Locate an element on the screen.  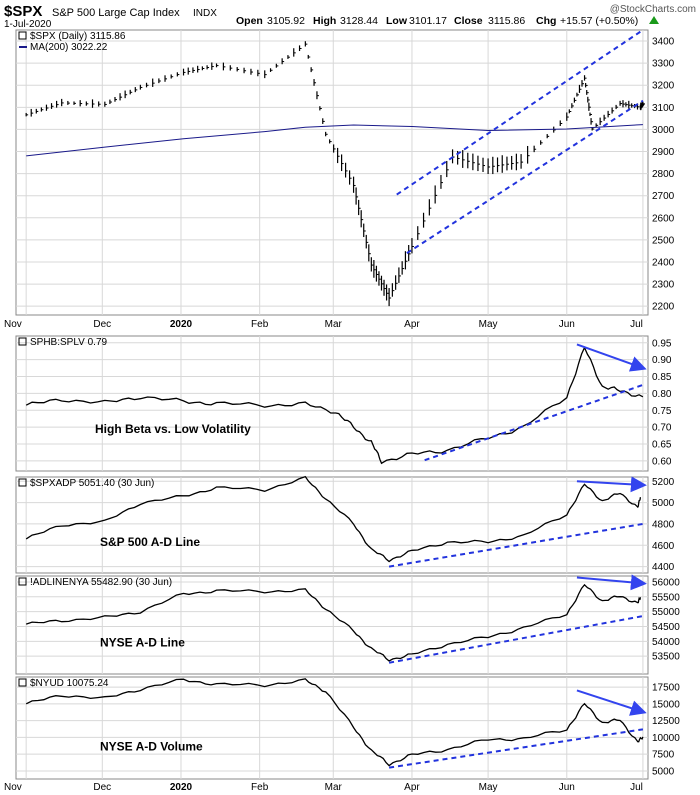
y-tick-label: 2200 is located at coordinates (663, 307).